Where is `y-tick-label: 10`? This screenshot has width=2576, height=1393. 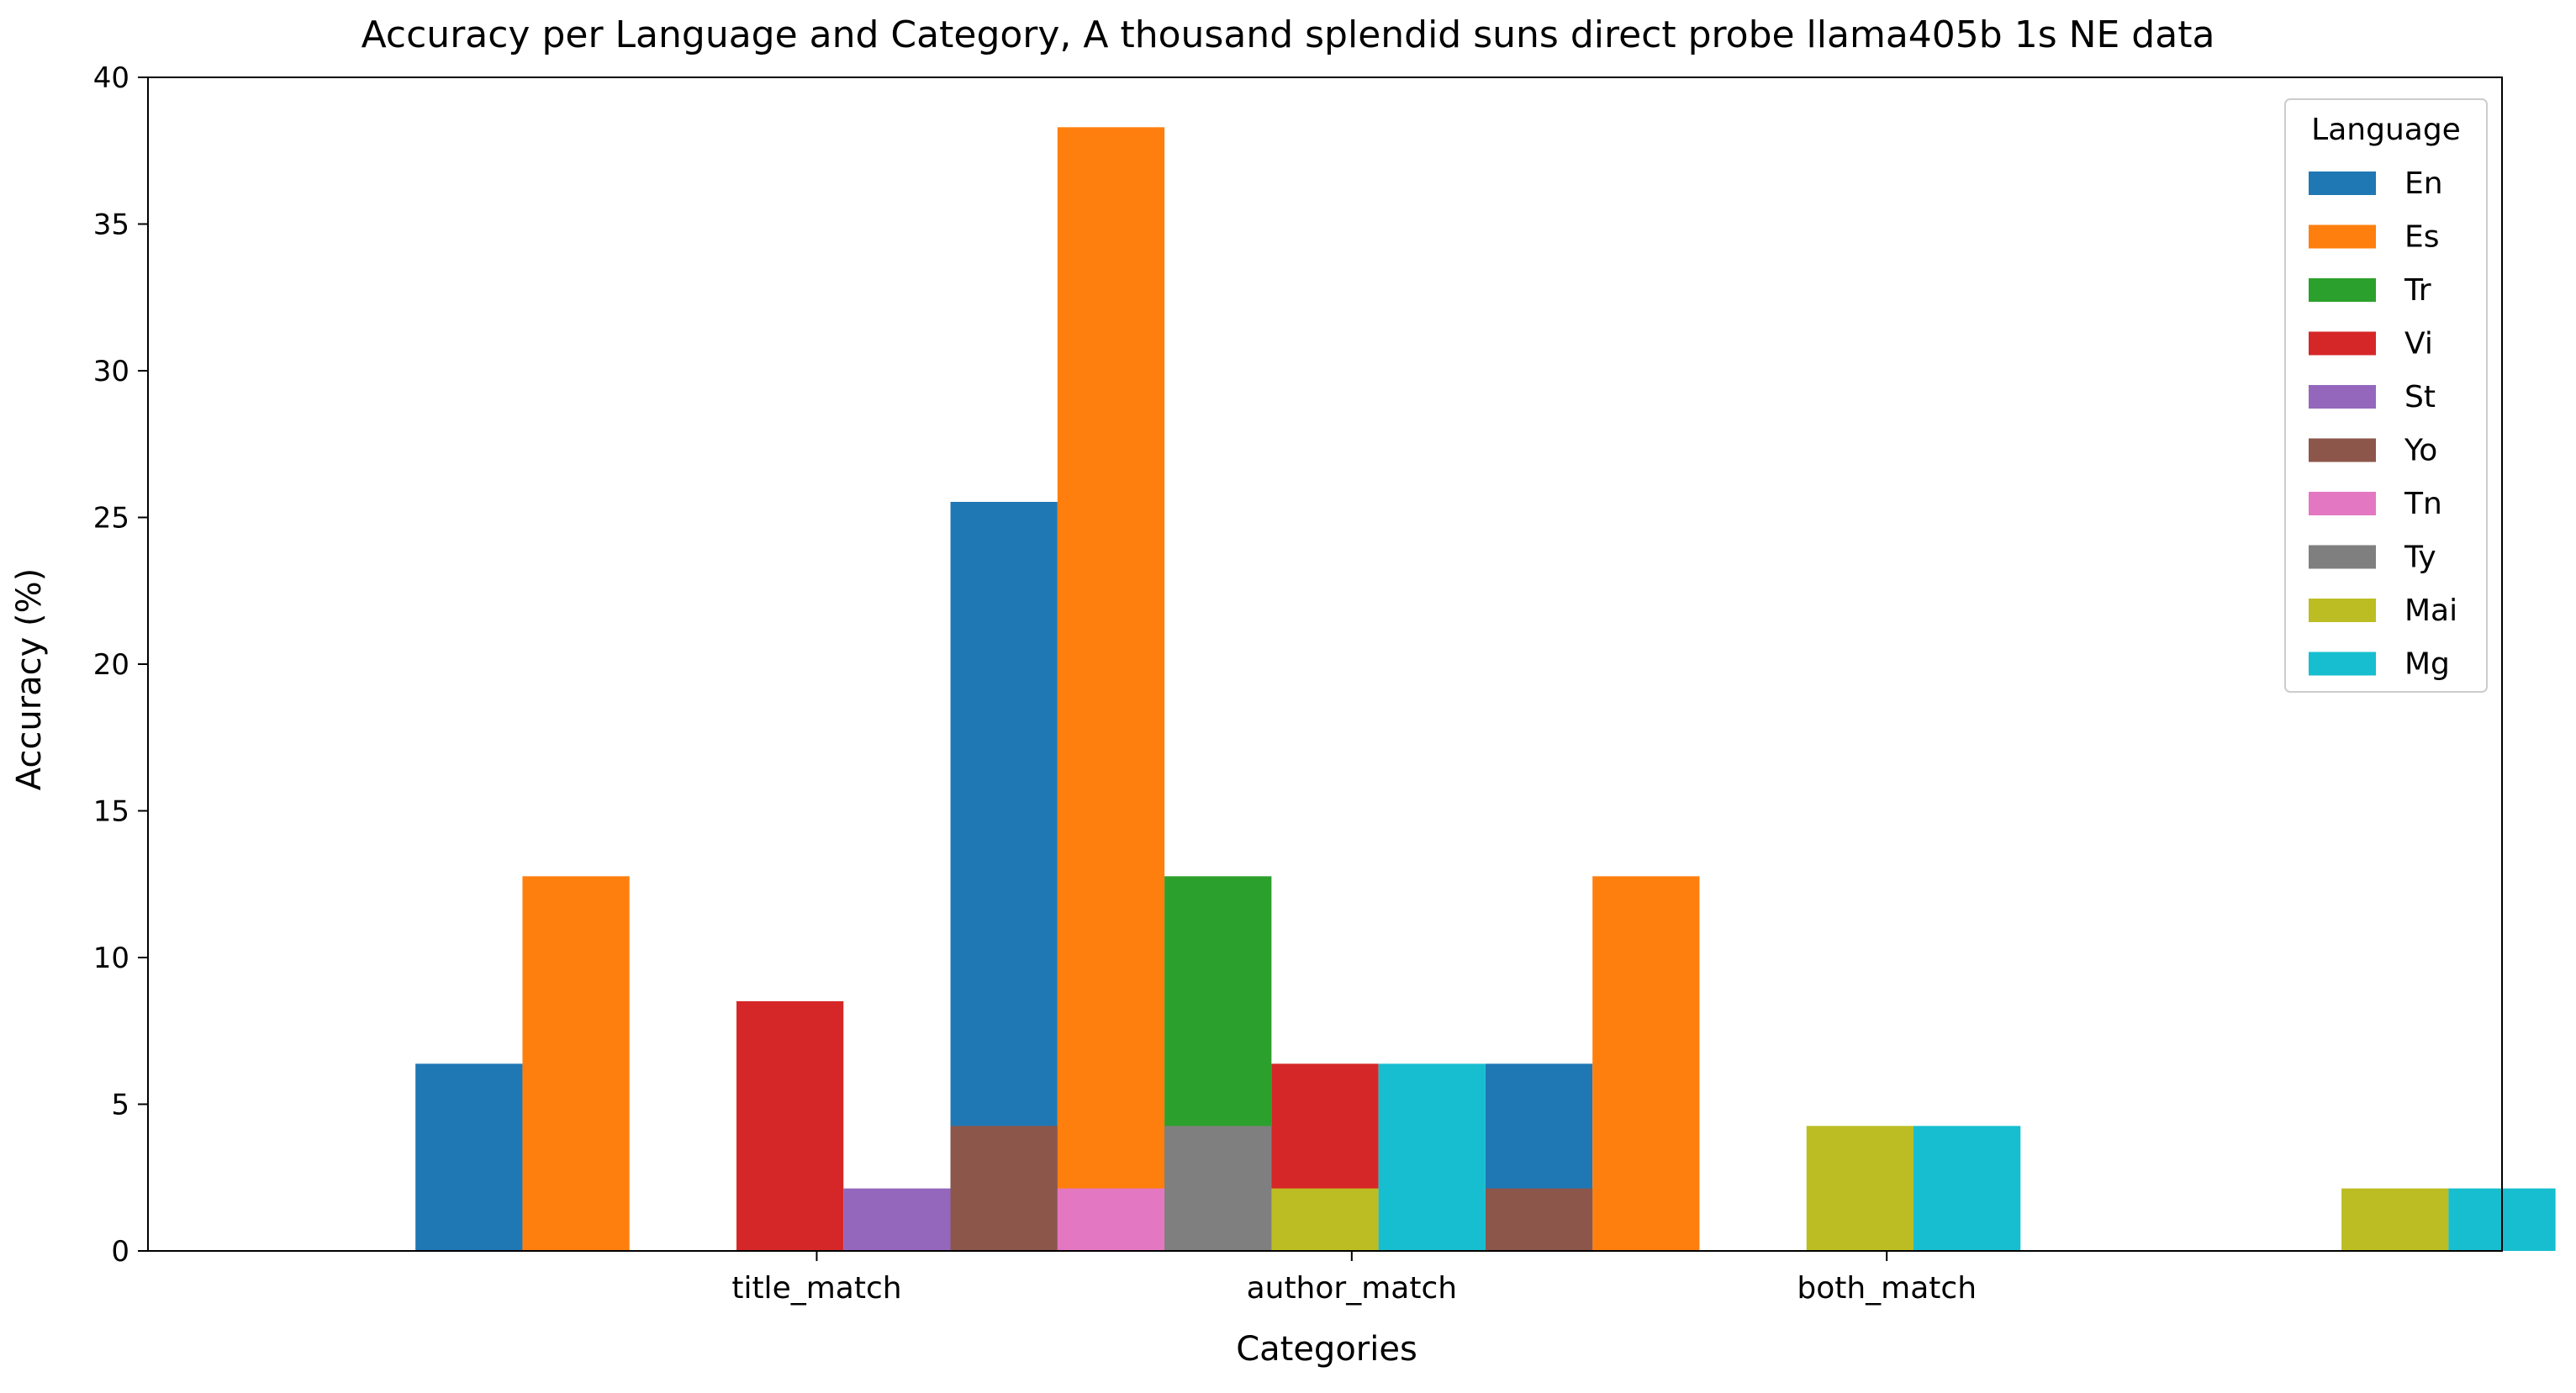 y-tick-label: 10 is located at coordinates (111, 959).